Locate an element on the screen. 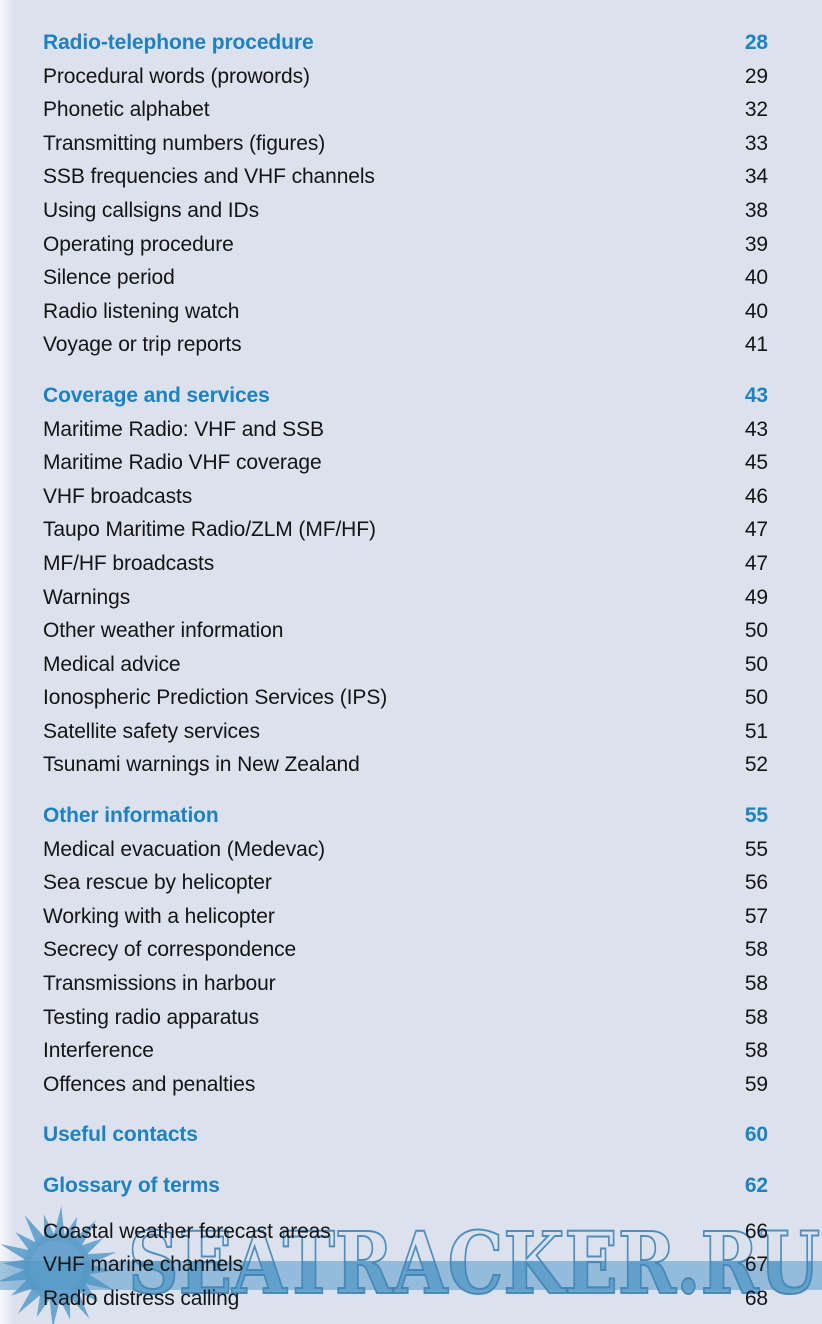 Image resolution: width=822 pixels, height=1324 pixels. toc-section: Glossary of terms 62 is located at coordinates (405, 1186).